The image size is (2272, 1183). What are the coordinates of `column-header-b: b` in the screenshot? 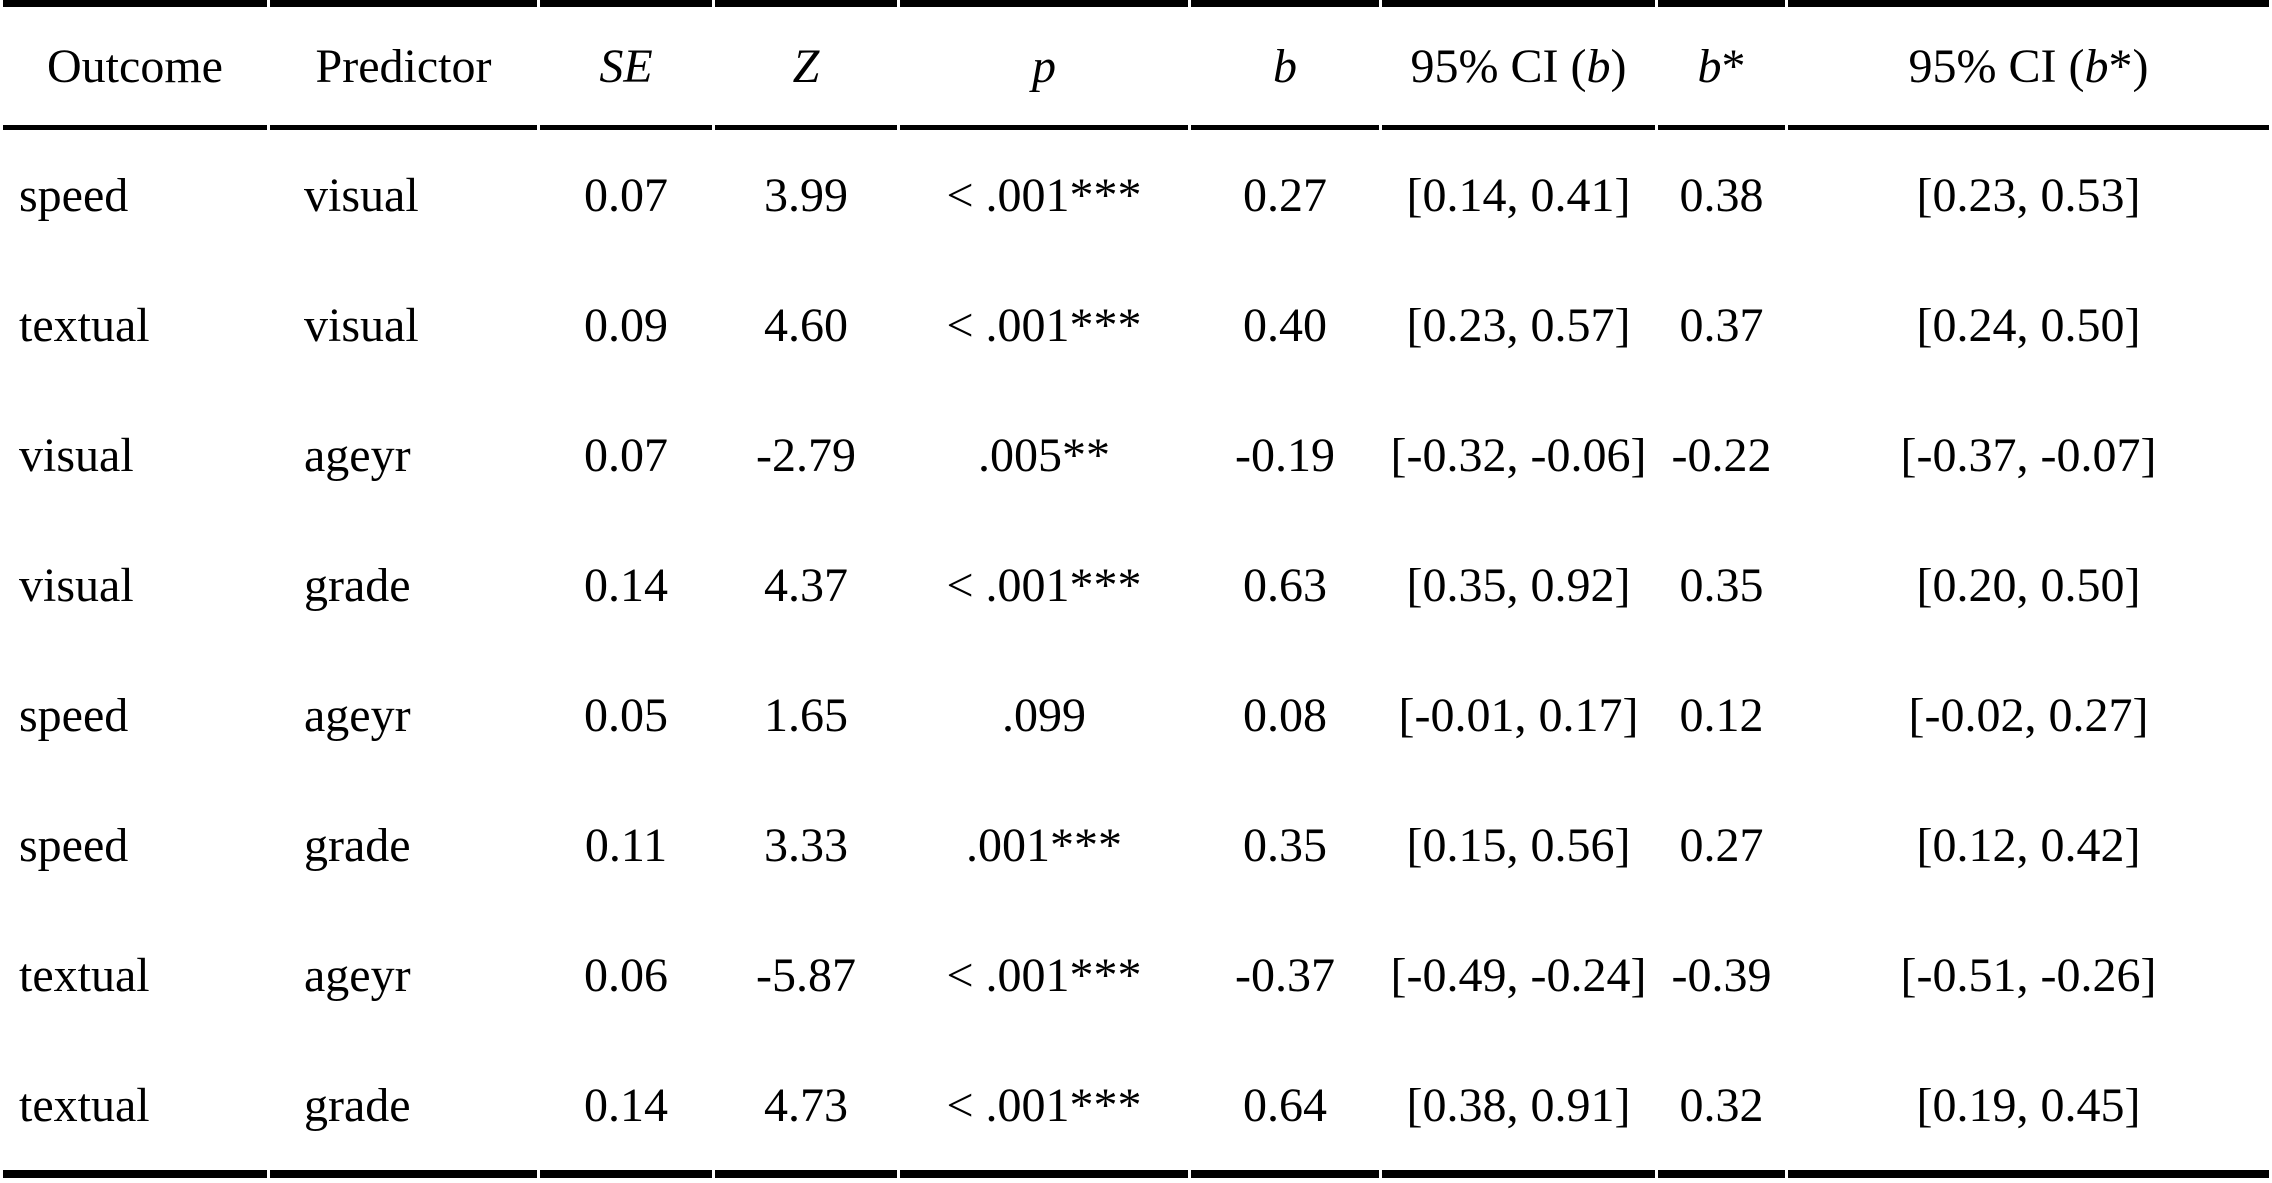 It's located at (1285, 65).